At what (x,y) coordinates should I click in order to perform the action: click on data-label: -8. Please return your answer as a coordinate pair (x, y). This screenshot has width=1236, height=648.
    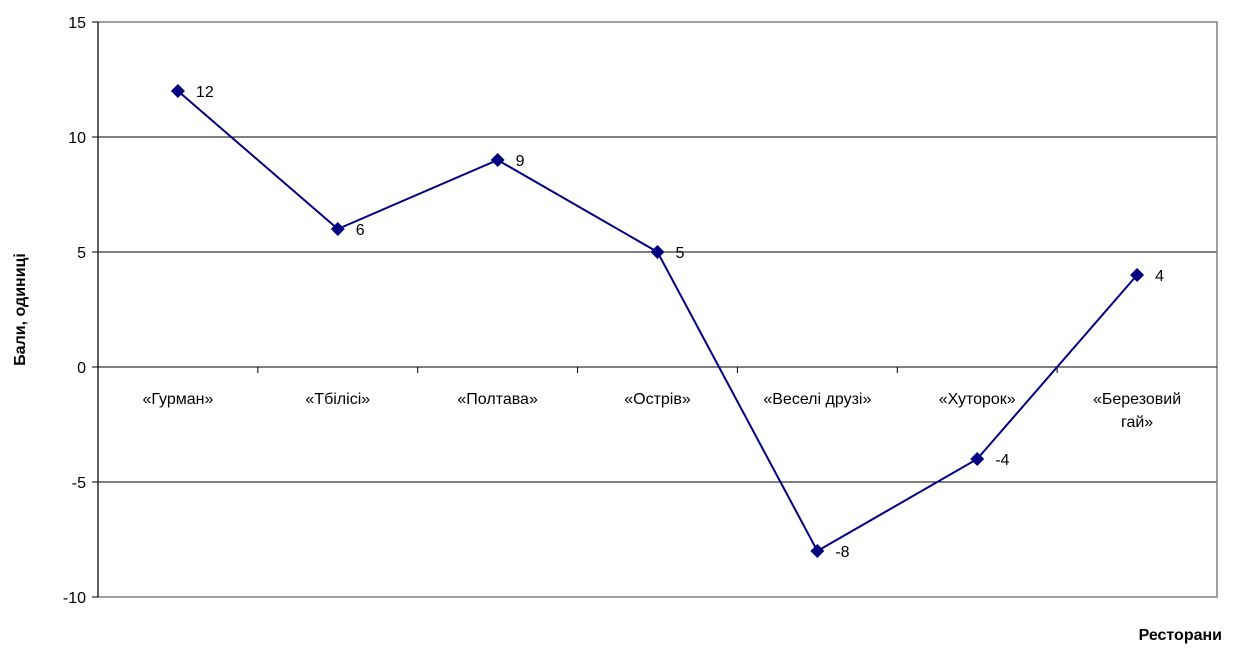
    Looking at the image, I should click on (842, 552).